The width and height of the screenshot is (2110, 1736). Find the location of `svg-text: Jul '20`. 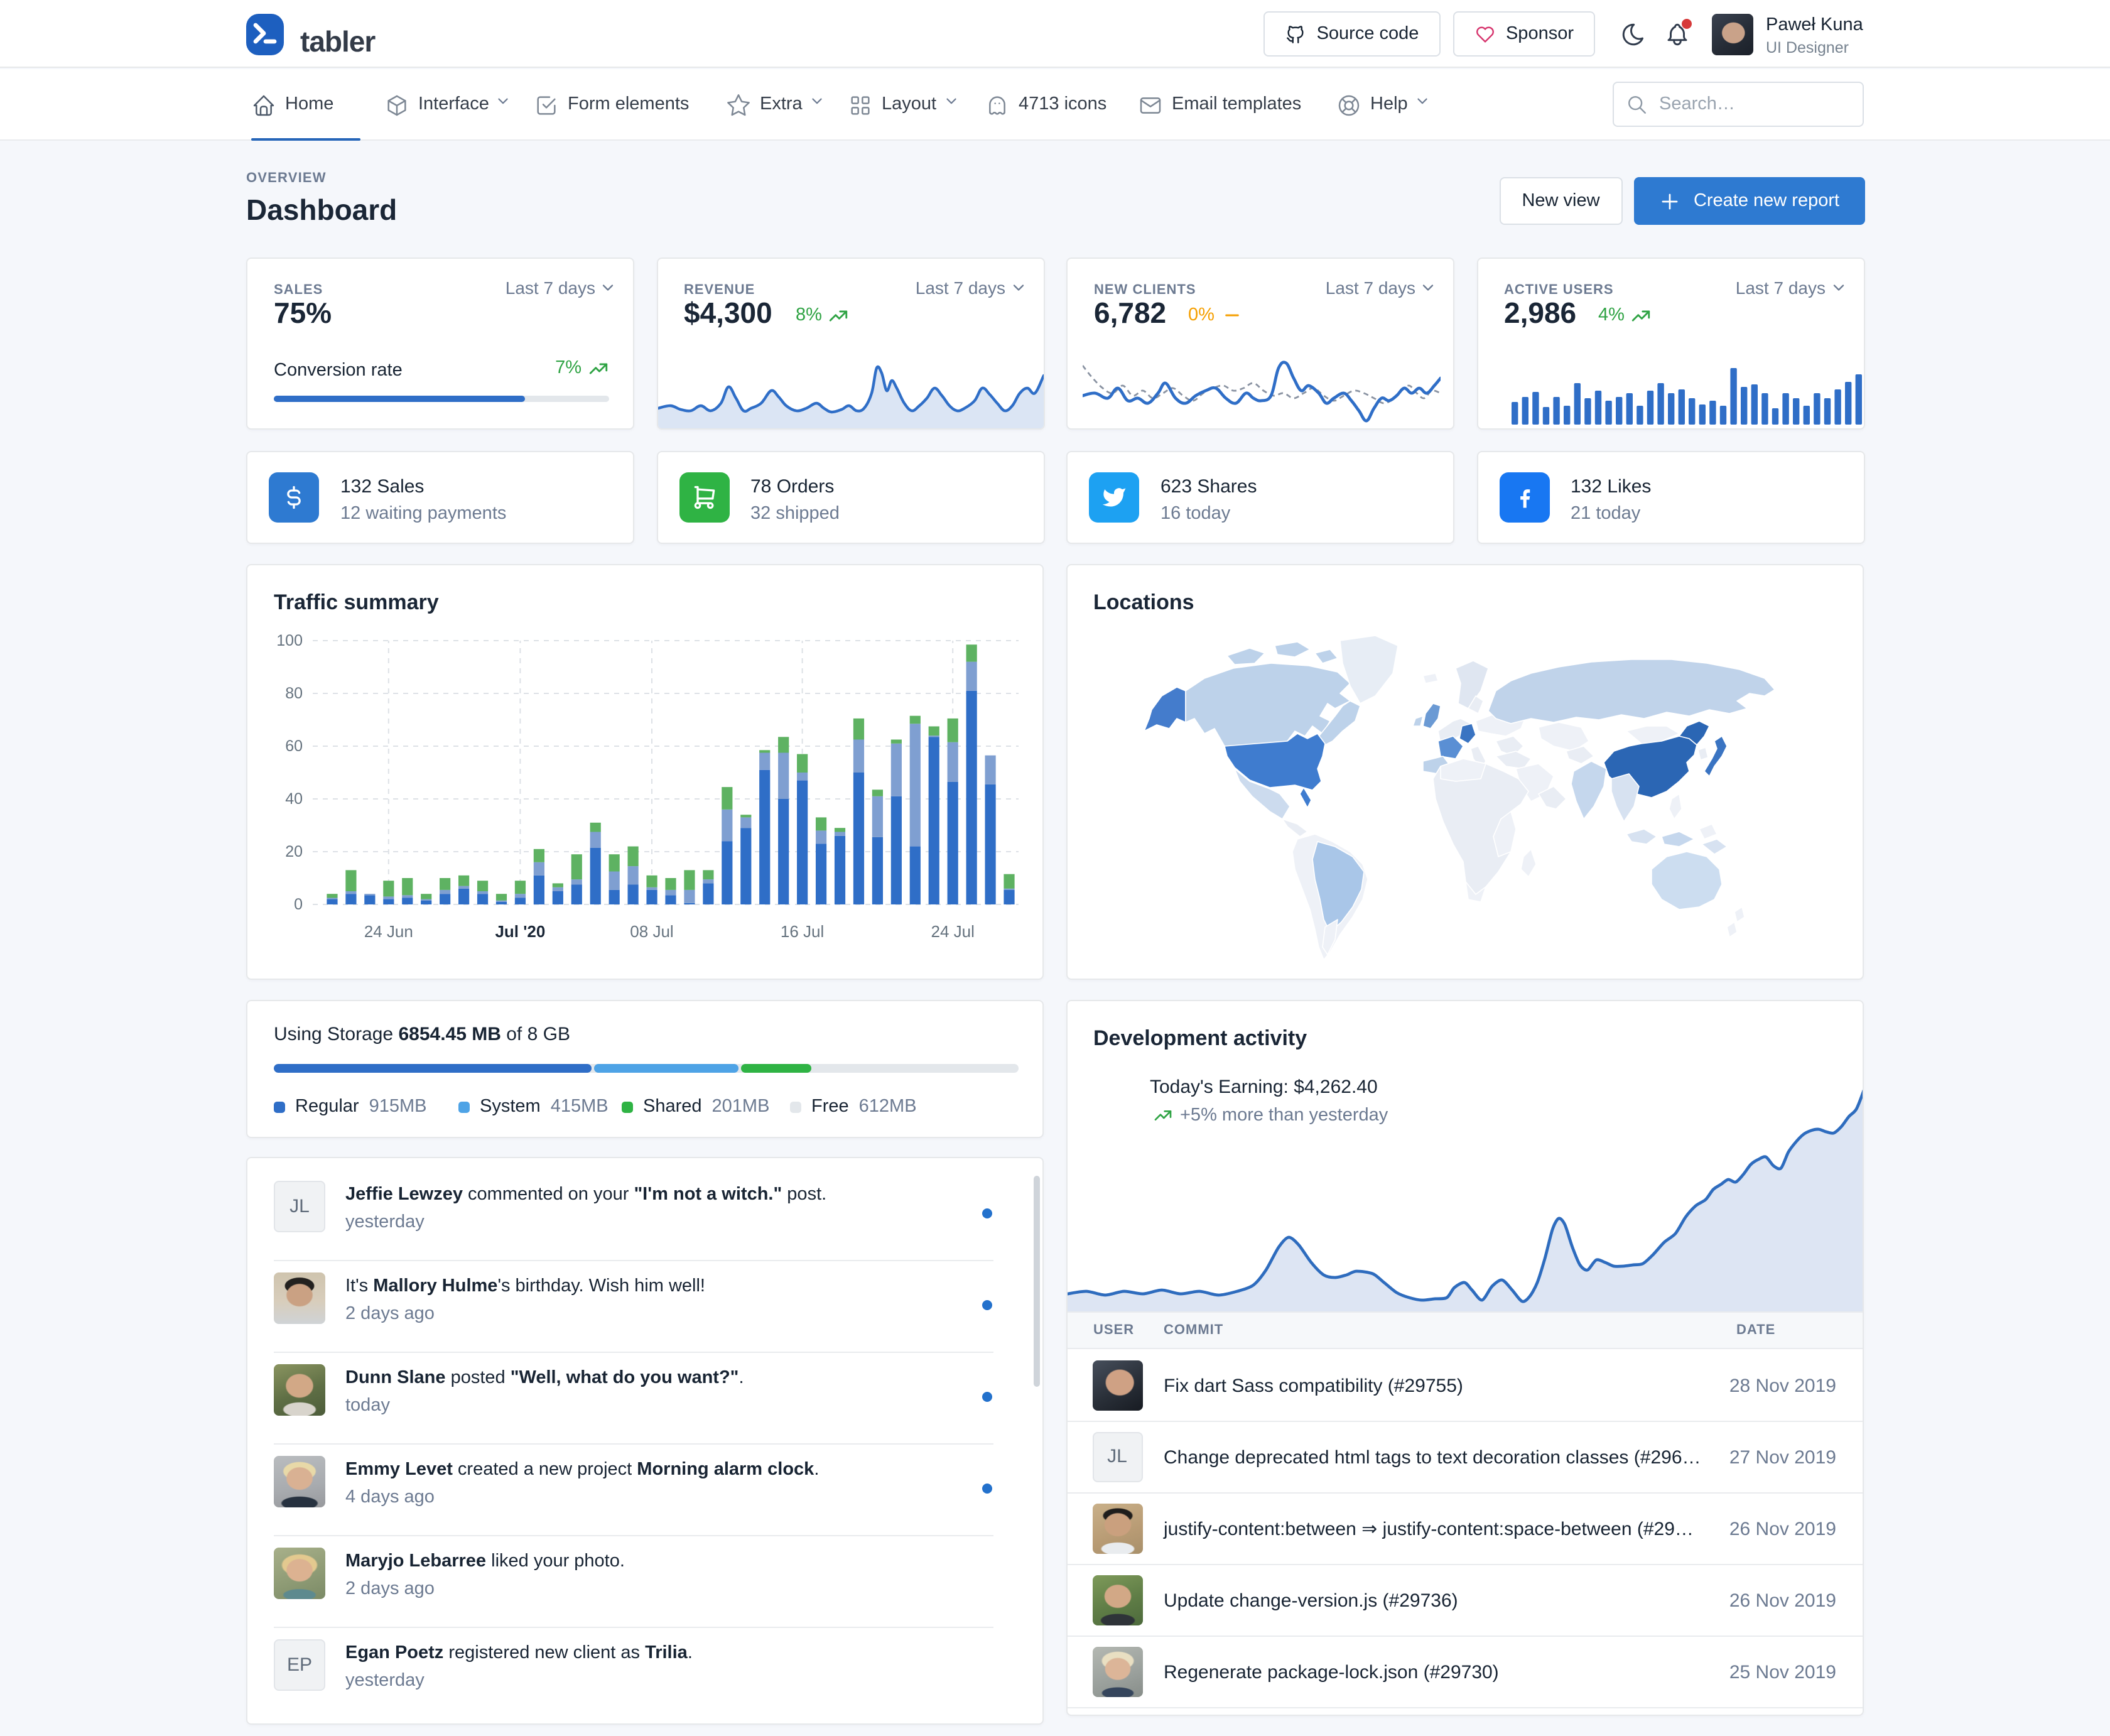

svg-text: Jul '20 is located at coordinates (520, 932).